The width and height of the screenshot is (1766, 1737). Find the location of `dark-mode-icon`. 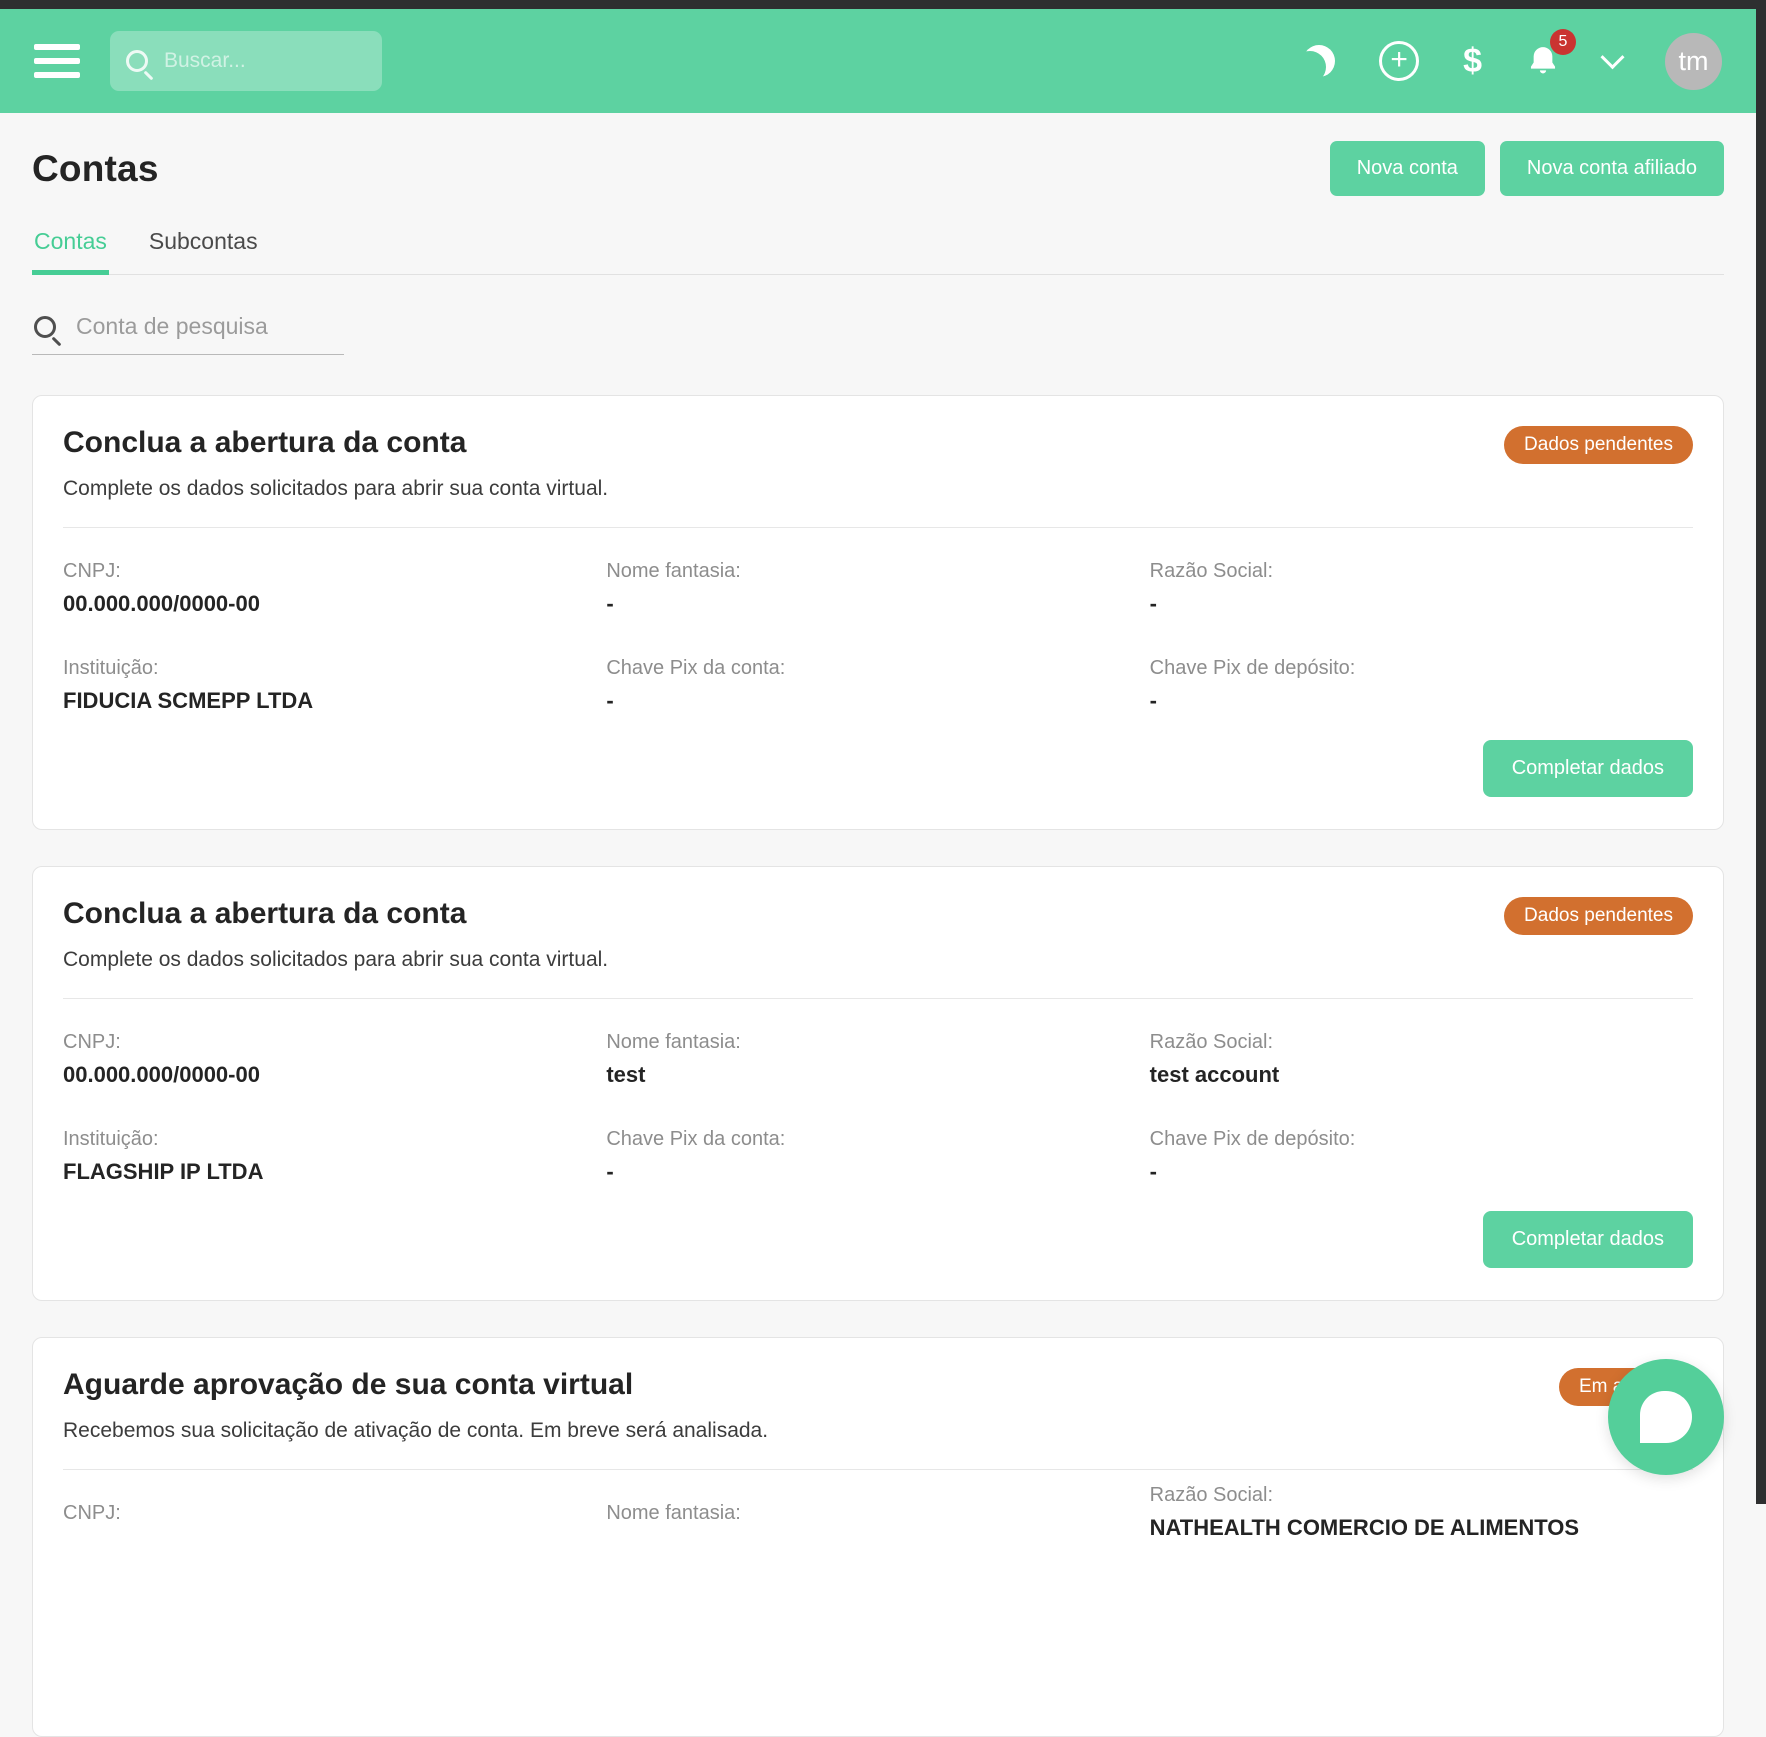

dark-mode-icon is located at coordinates (1319, 61).